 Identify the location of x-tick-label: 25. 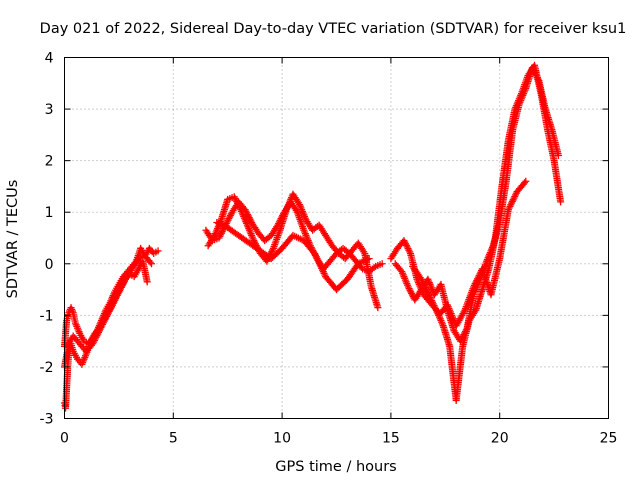
(609, 439).